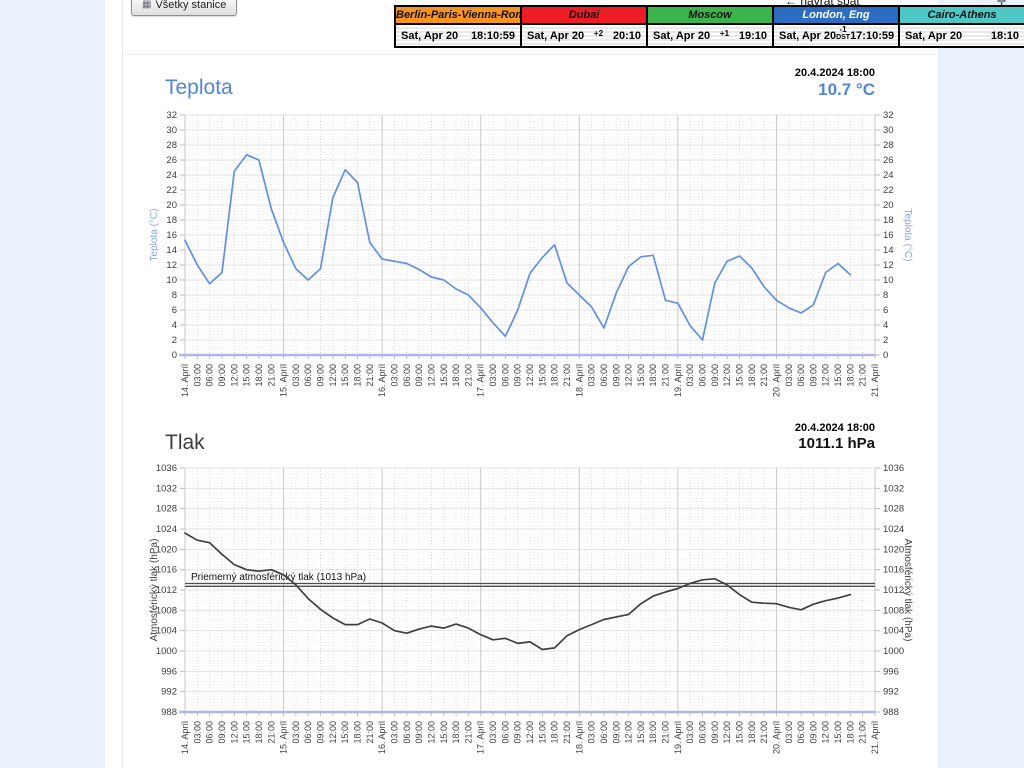 The height and width of the screenshot is (768, 1024). I want to click on svg-text: 18. Apríl, so click(579, 737).